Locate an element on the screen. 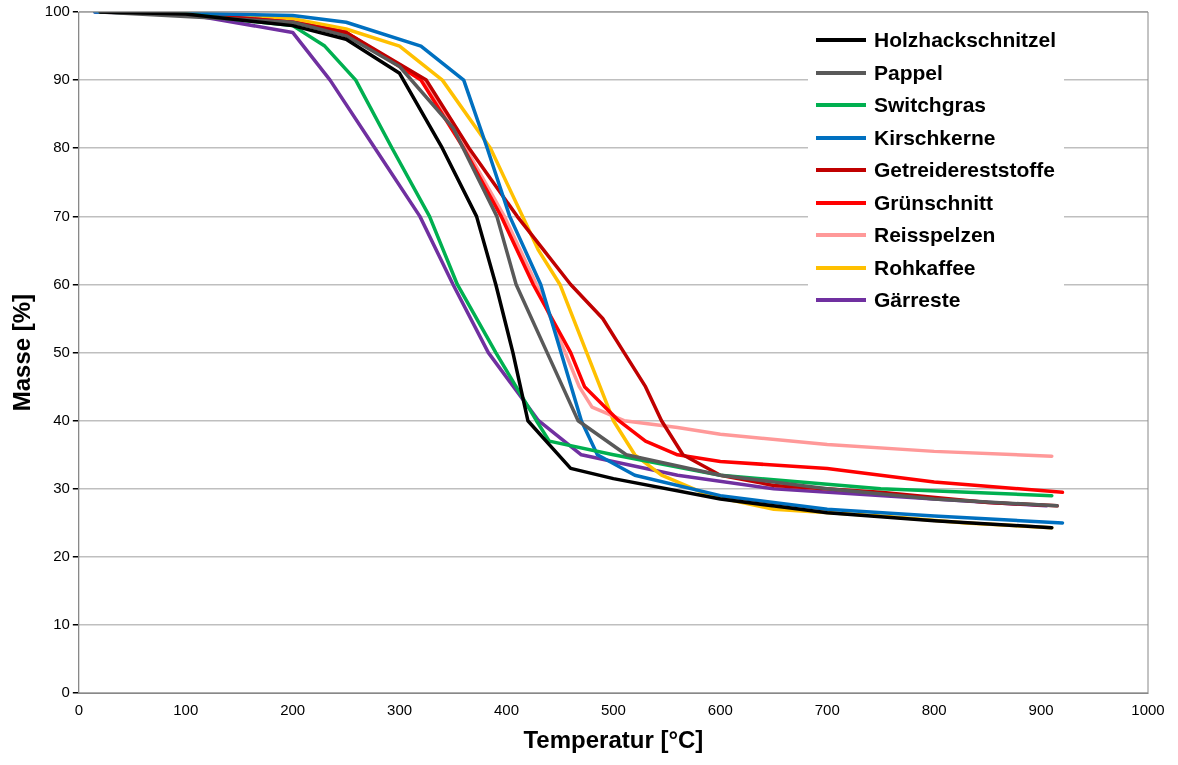  x-tick-label: 200 is located at coordinates (293, 710).